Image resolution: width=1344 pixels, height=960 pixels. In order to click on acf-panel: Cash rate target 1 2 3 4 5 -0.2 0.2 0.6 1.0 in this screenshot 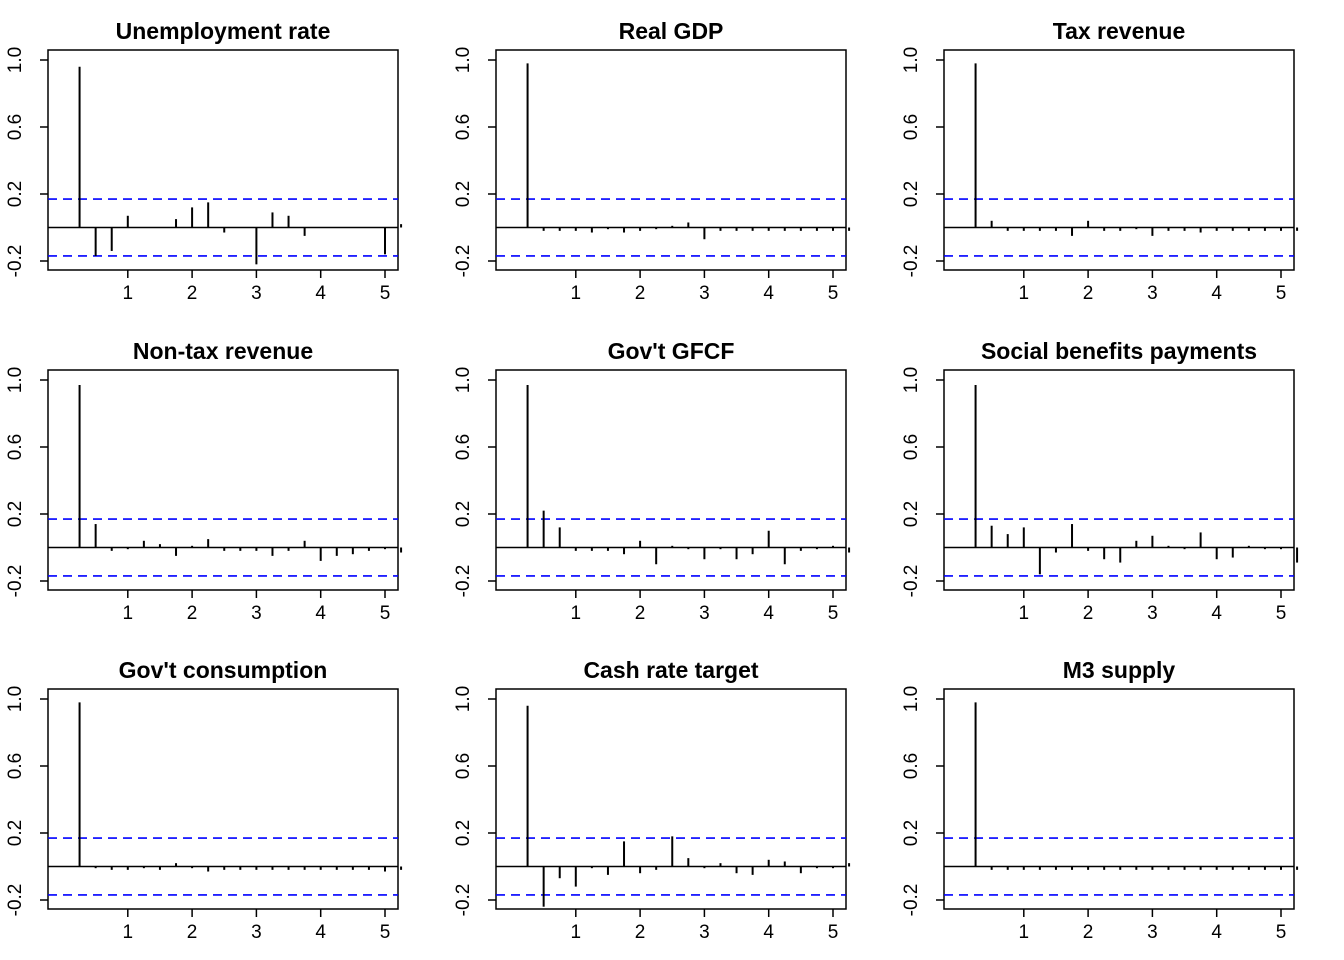, I will do `click(652, 800)`.